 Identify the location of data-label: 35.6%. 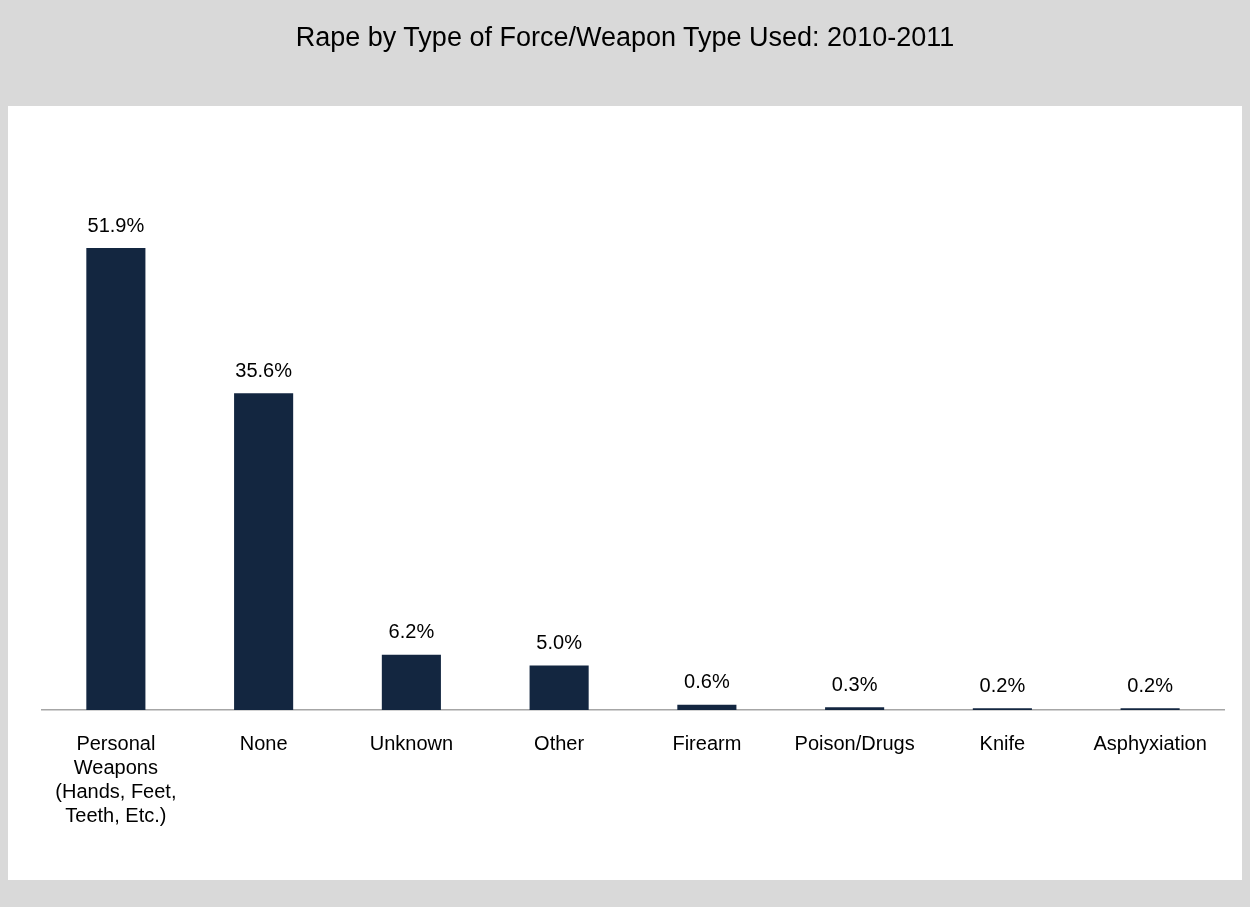
(264, 369).